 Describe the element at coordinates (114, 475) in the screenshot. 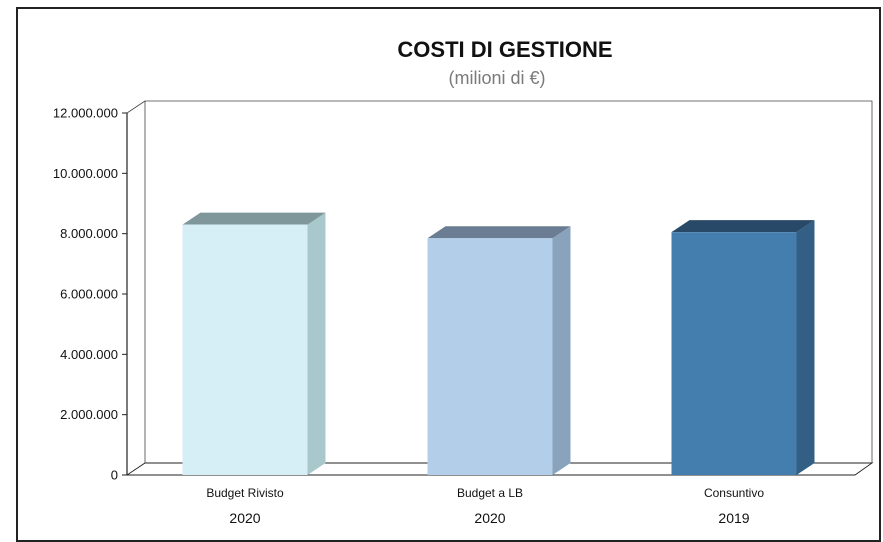

I see `y-tick-label: 0` at that location.